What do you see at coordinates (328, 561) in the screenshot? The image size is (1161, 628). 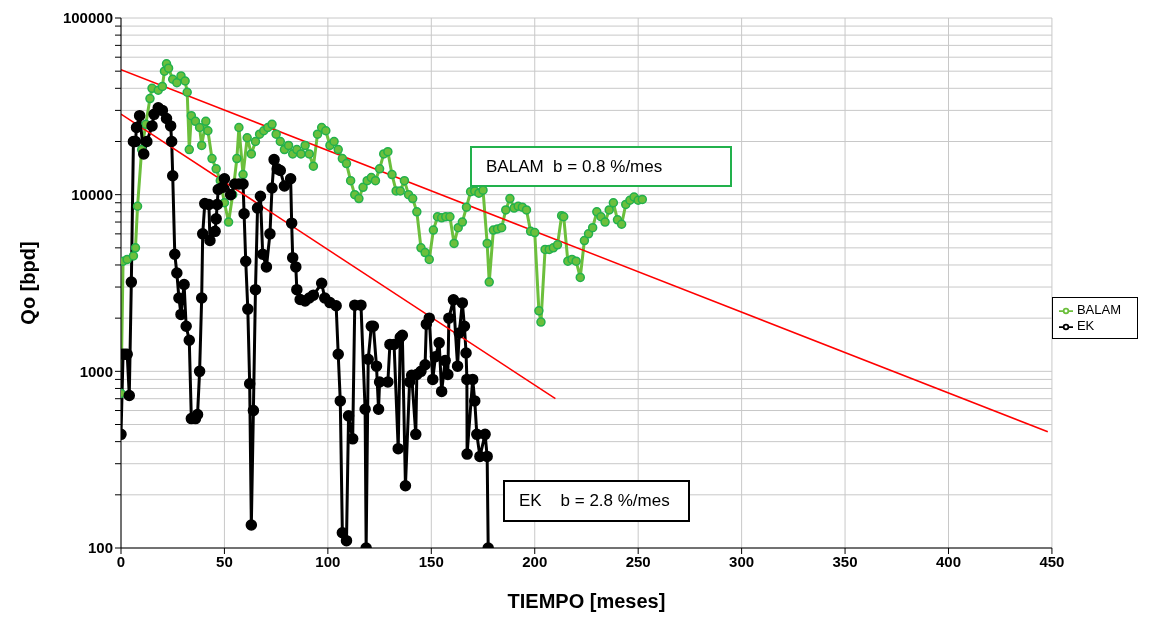 I see `x-tick-label: 100` at bounding box center [328, 561].